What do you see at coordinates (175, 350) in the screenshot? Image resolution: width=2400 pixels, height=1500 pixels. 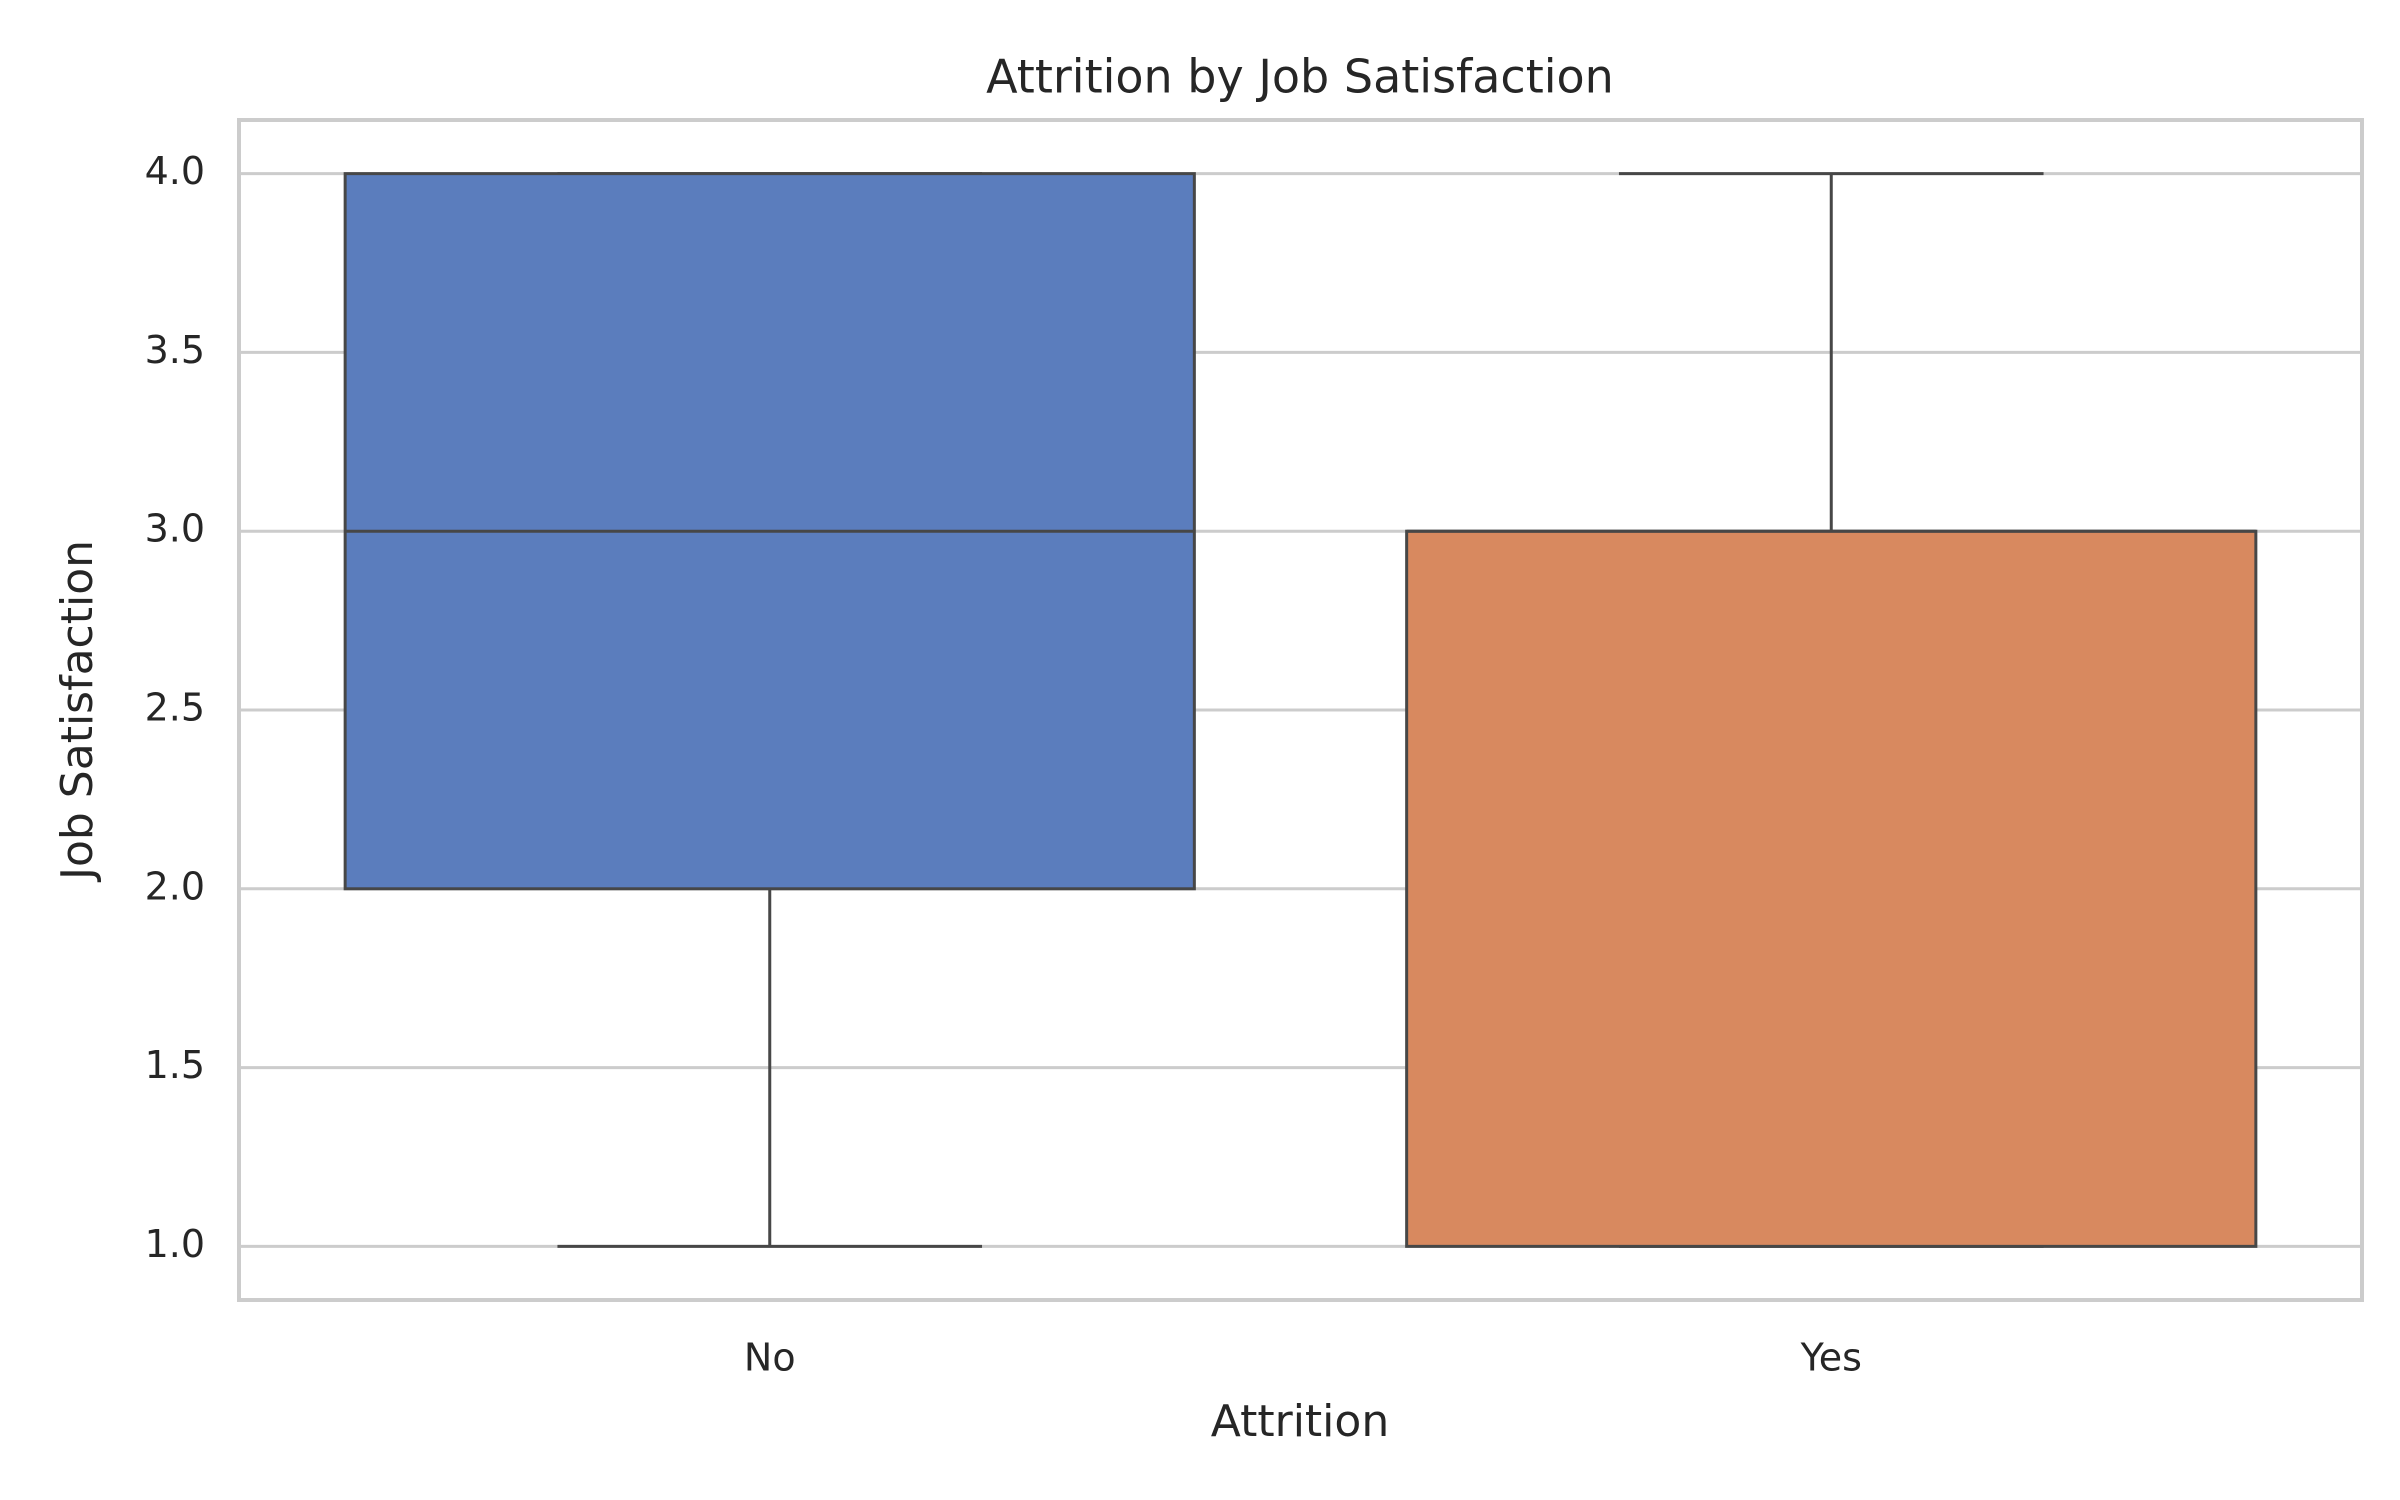 I see `y-tick-label: 3.5` at bounding box center [175, 350].